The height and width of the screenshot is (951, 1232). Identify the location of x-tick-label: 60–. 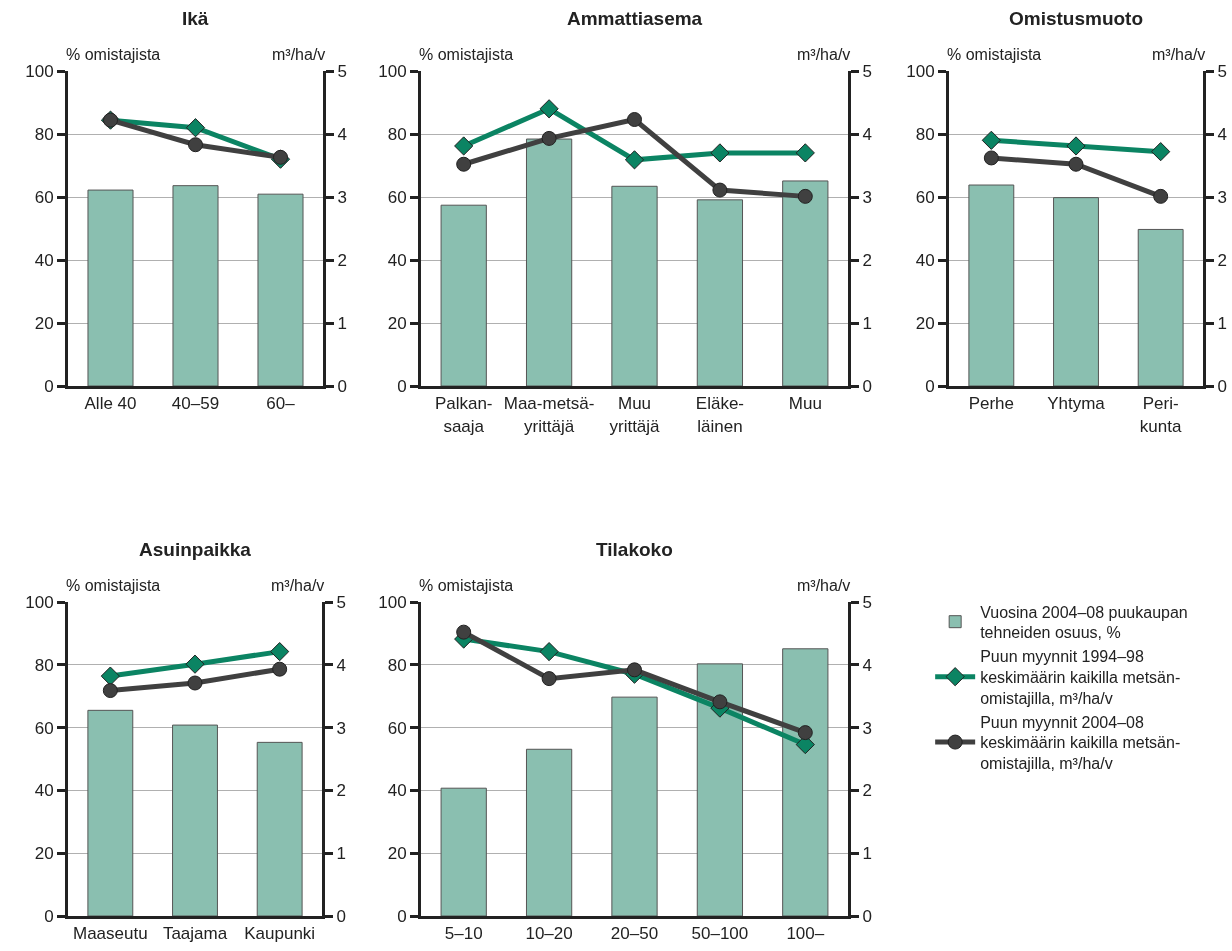
(281, 404).